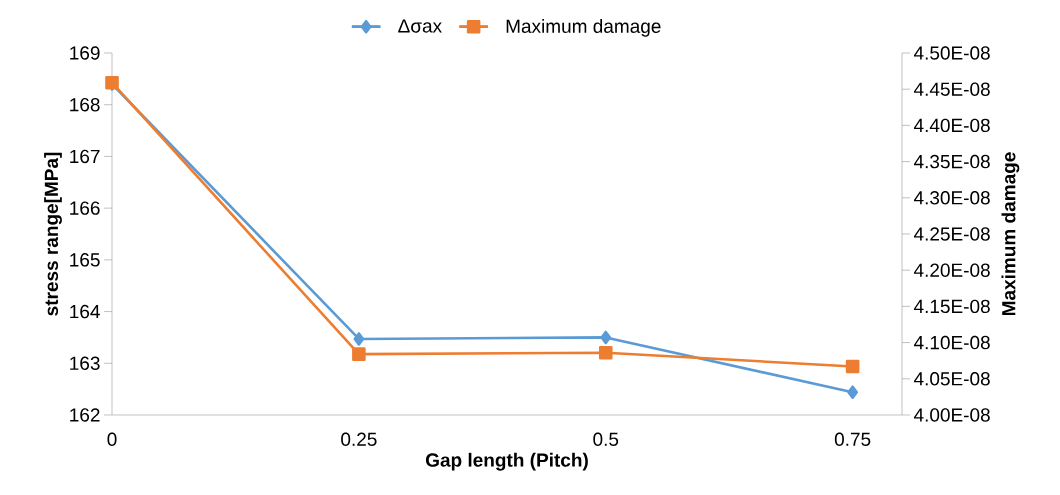 The image size is (1060, 495). Describe the element at coordinates (606, 439) in the screenshot. I see `x-tick-label: 0.5` at that location.